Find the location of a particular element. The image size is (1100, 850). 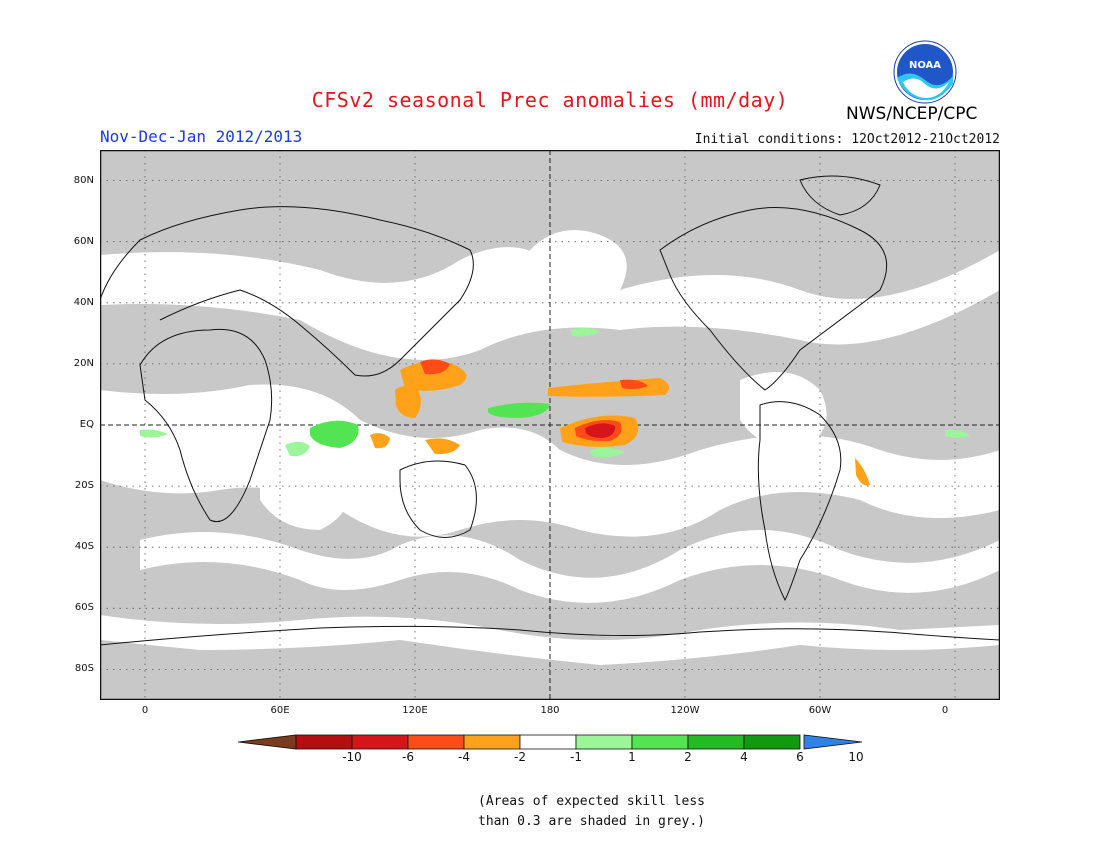

brazil-dry is located at coordinates (862, 472).